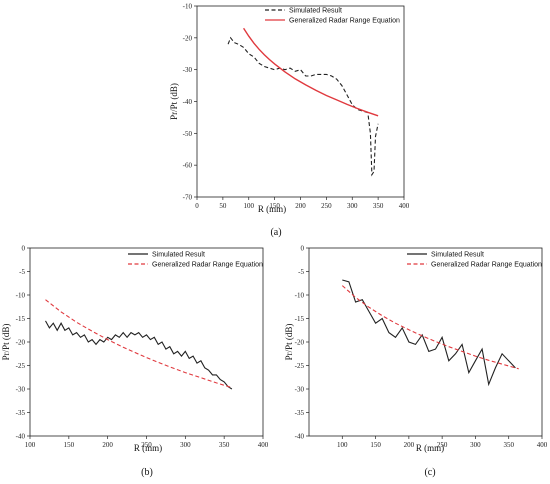  What do you see at coordinates (188, 198) in the screenshot?
I see `y-tick-label: -70` at bounding box center [188, 198].